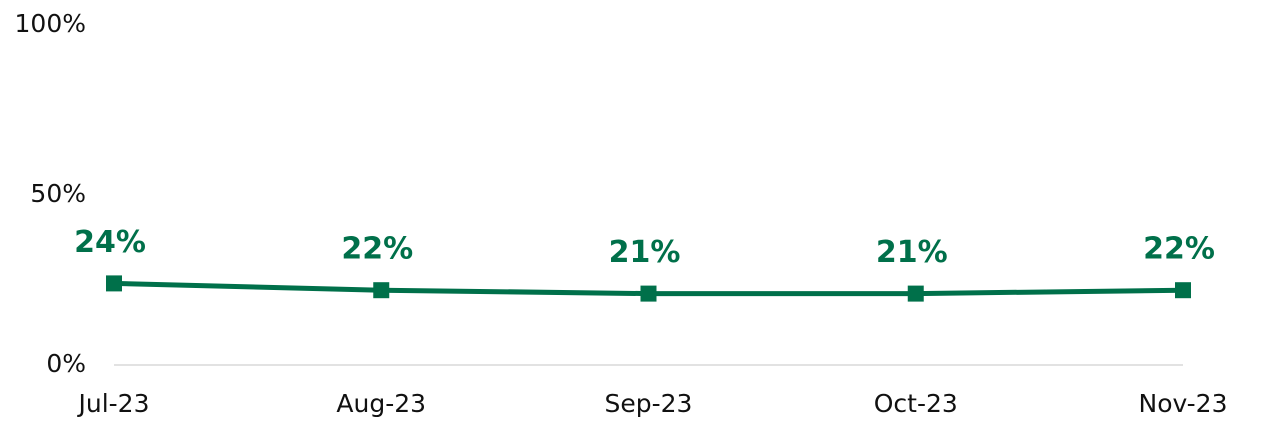 The height and width of the screenshot is (425, 1261). Describe the element at coordinates (381, 403) in the screenshot. I see `x-tick-label: Aug-23` at that location.